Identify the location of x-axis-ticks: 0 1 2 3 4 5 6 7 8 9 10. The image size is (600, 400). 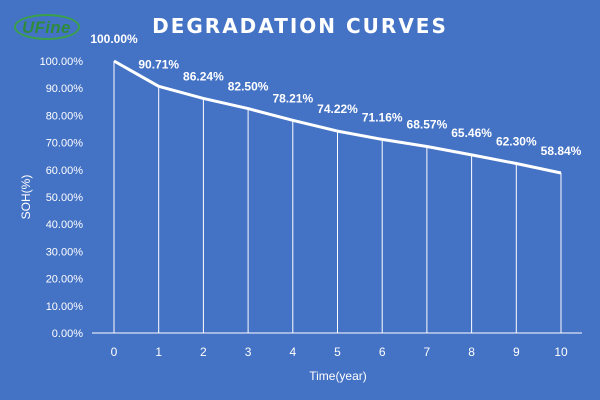
(339, 352).